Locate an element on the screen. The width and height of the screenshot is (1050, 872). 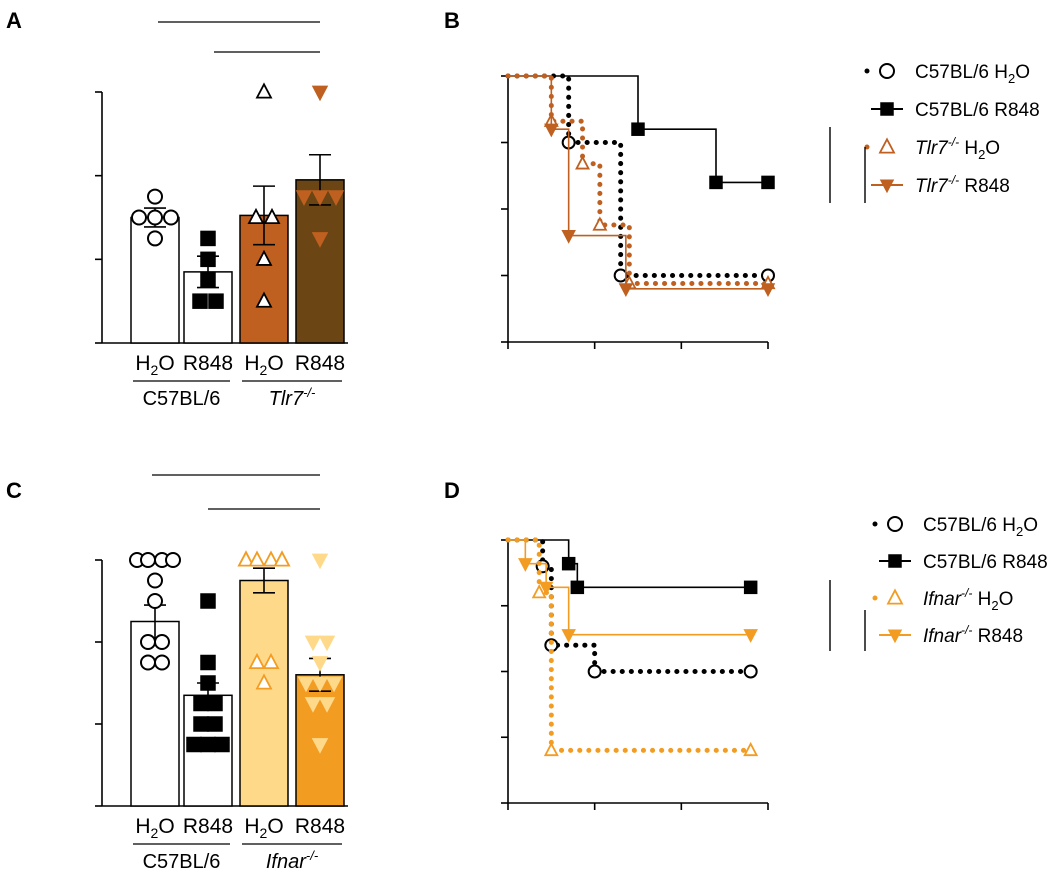
legend-label: Tlr7-/- H2O is located at coordinates (957, 148).